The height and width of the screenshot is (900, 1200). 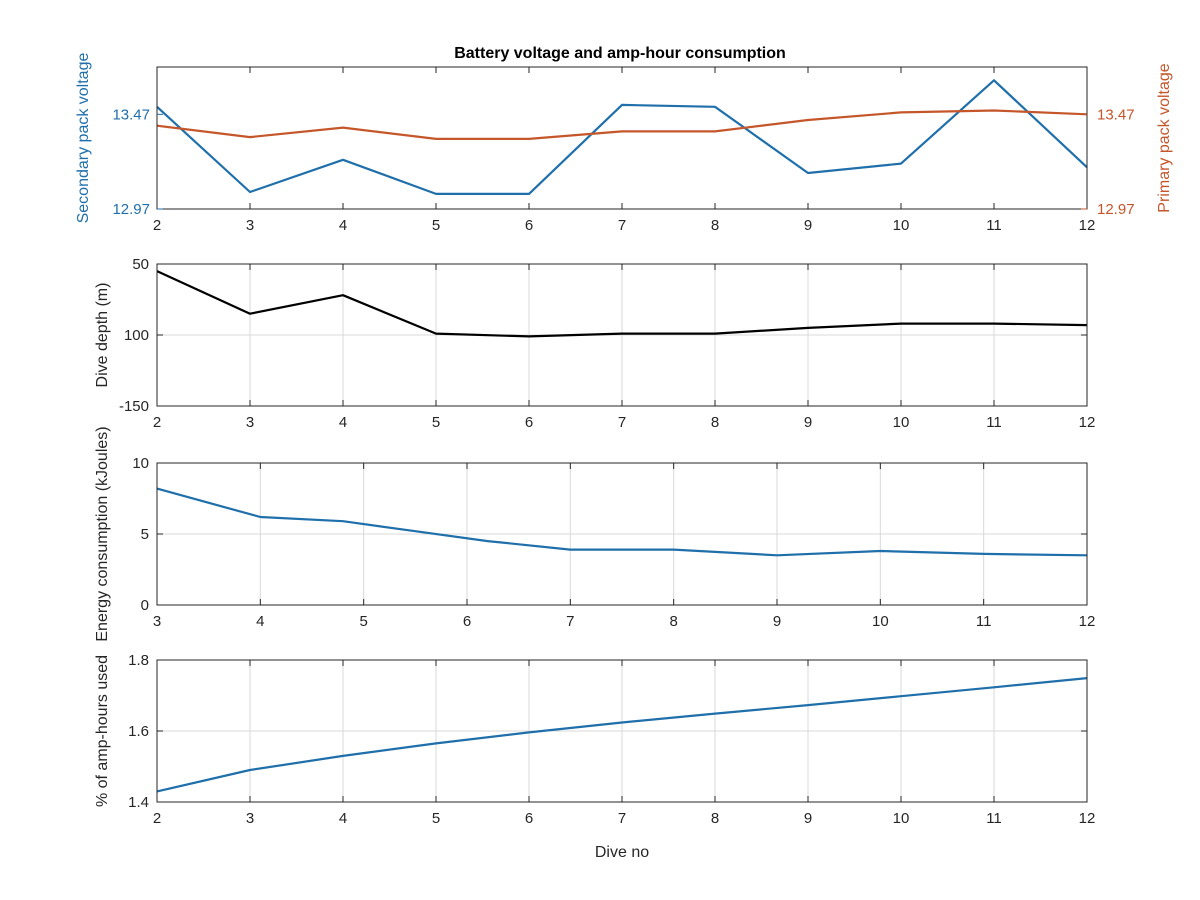 What do you see at coordinates (140, 264) in the screenshot?
I see `y-tick-label: 50` at bounding box center [140, 264].